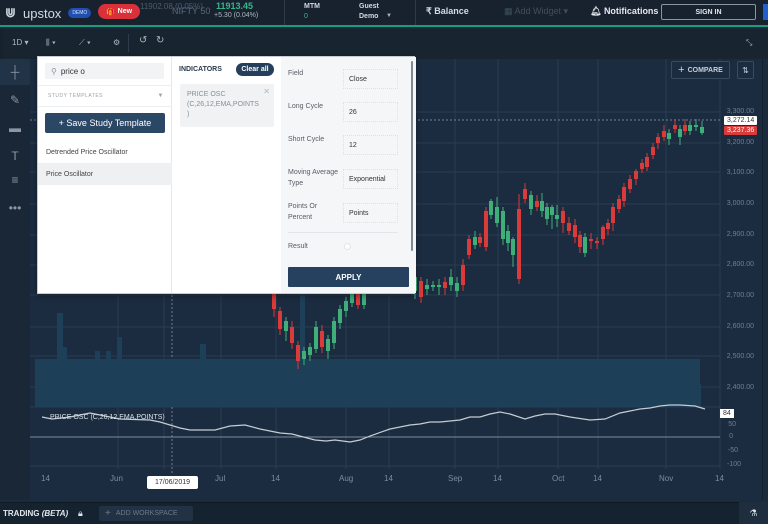 The height and width of the screenshot is (524, 768). What do you see at coordinates (87, 152) in the screenshot?
I see `study-result-item: Detrended Price Oscillator` at bounding box center [87, 152].